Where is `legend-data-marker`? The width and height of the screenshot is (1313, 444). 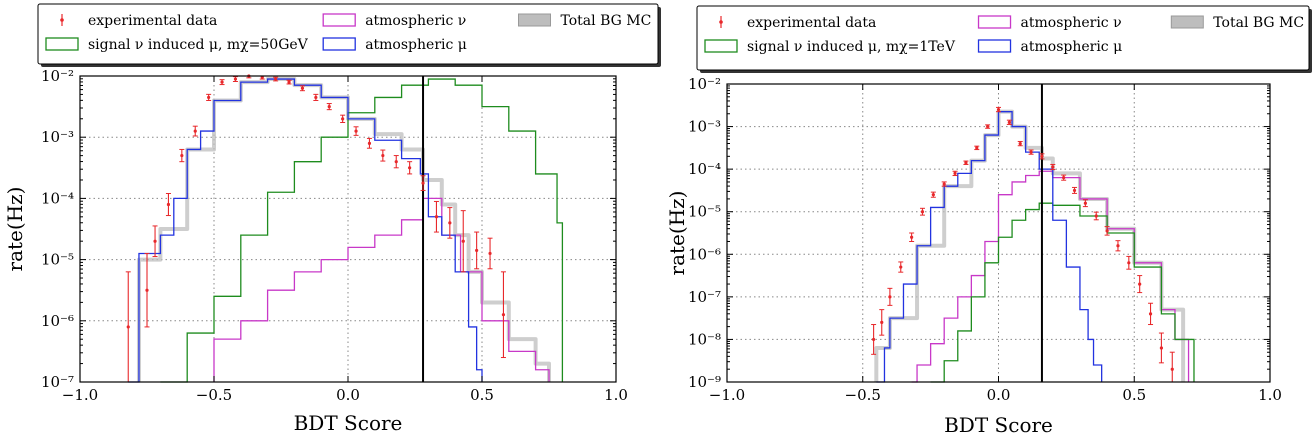
legend-data-marker is located at coordinates (62, 20).